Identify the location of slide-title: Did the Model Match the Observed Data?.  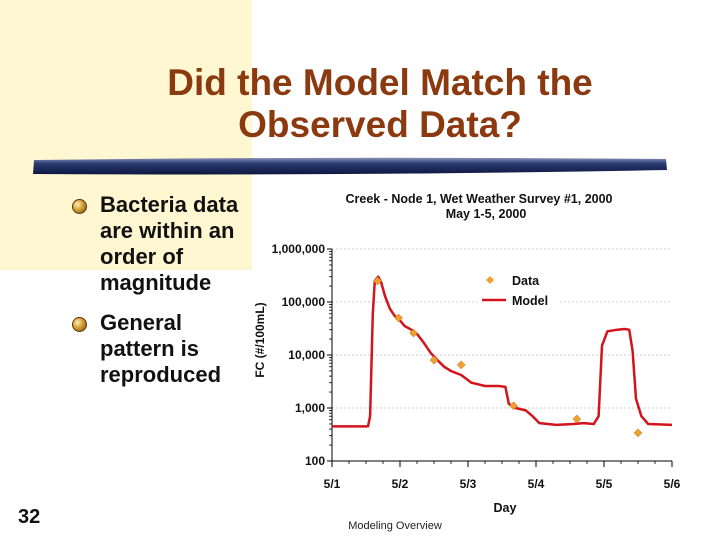
(380, 104).